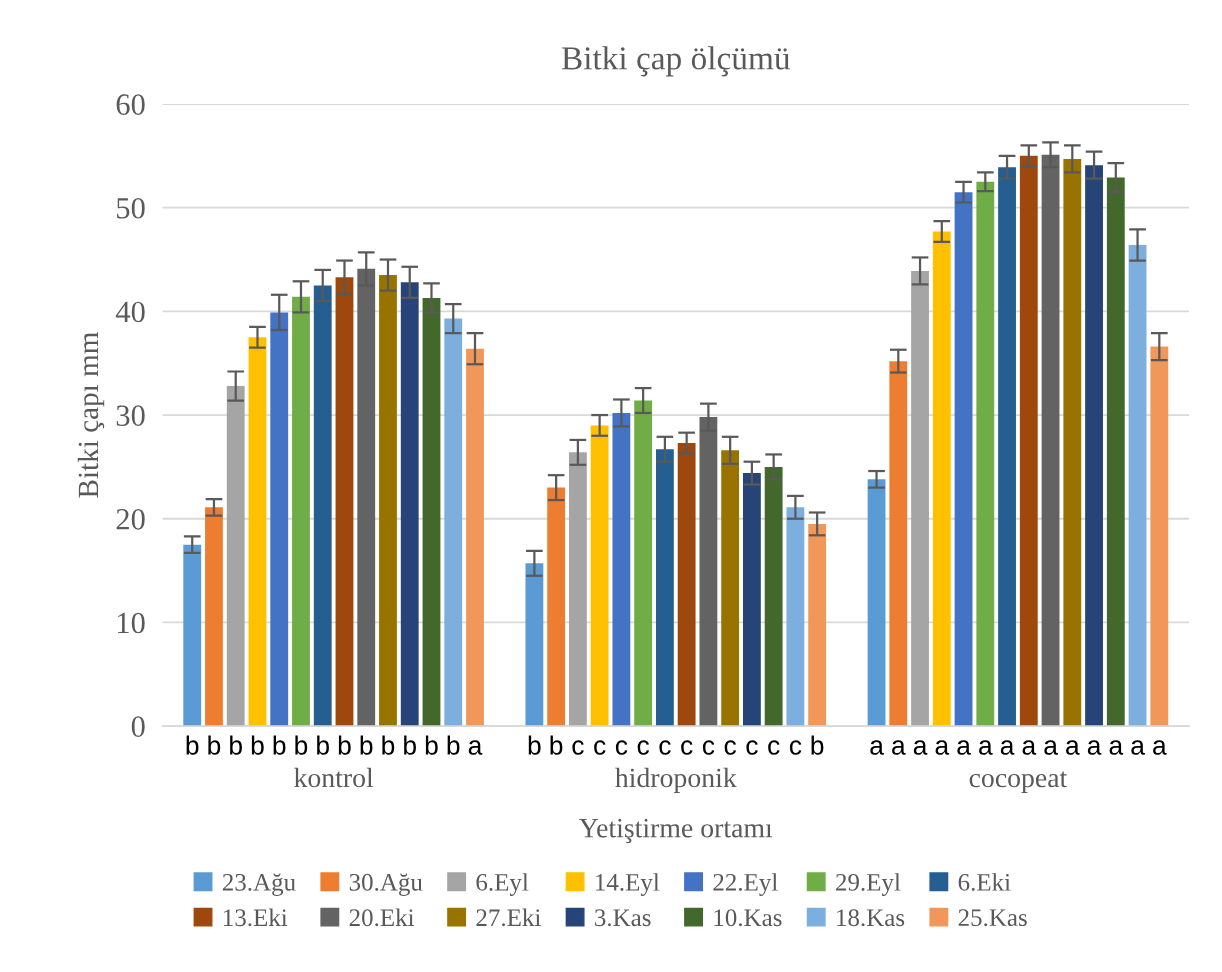 The height and width of the screenshot is (972, 1222). I want to click on y-tick-label: 20, so click(130, 519).